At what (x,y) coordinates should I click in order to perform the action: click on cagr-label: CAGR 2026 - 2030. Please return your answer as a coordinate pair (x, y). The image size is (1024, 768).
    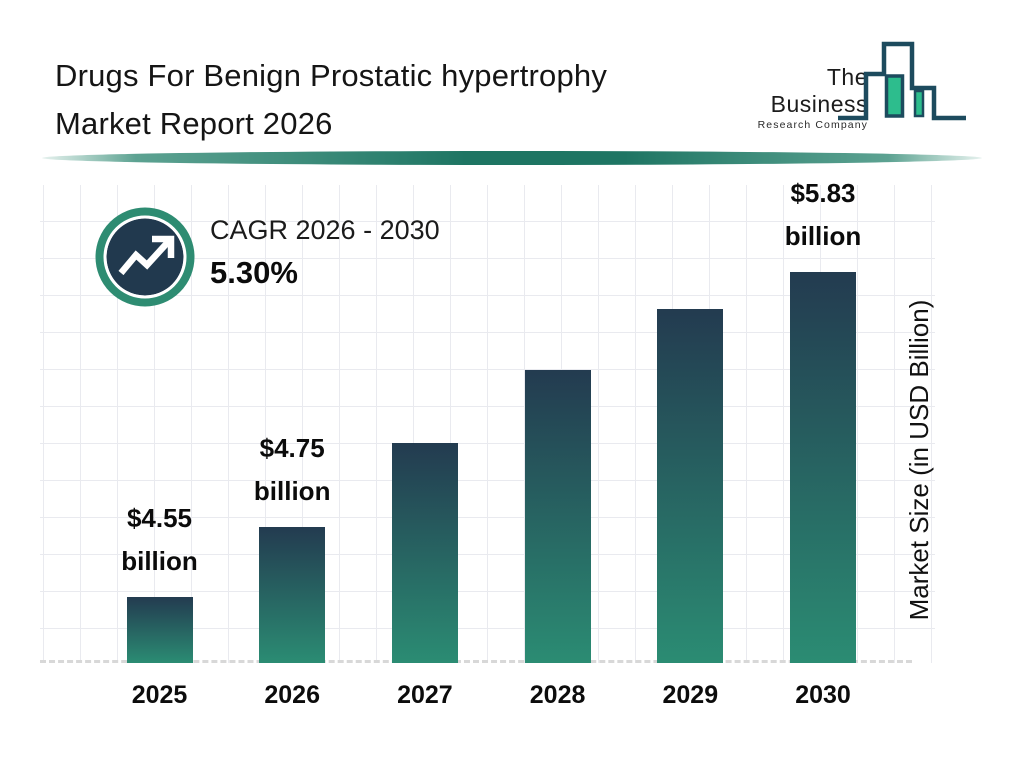
    Looking at the image, I should click on (325, 230).